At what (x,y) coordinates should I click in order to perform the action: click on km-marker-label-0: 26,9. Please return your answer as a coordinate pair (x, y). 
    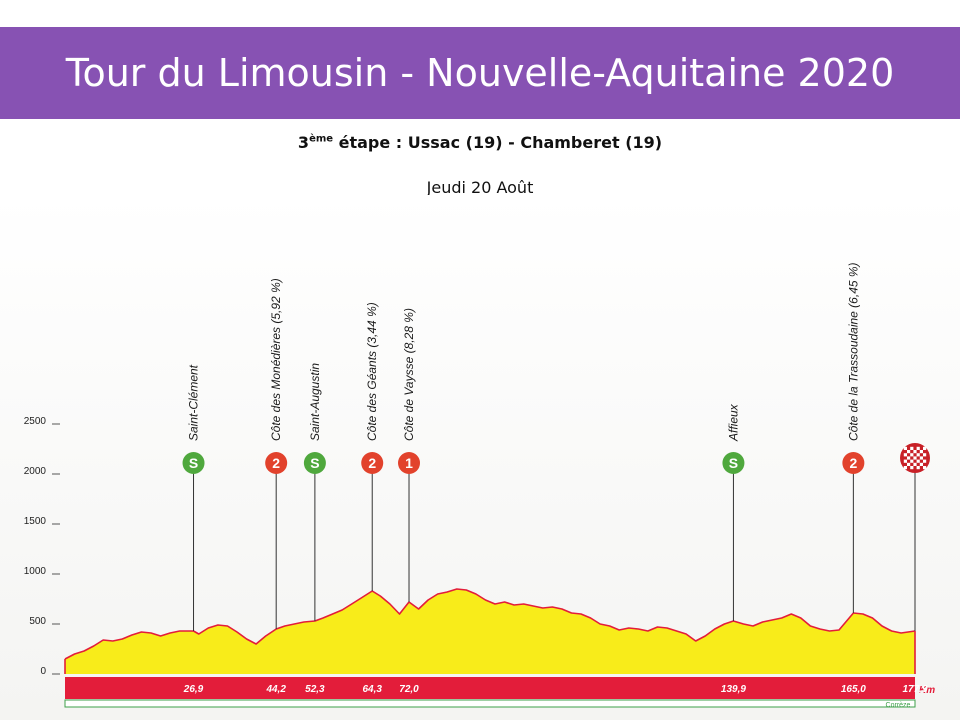
    Looking at the image, I should click on (193, 689).